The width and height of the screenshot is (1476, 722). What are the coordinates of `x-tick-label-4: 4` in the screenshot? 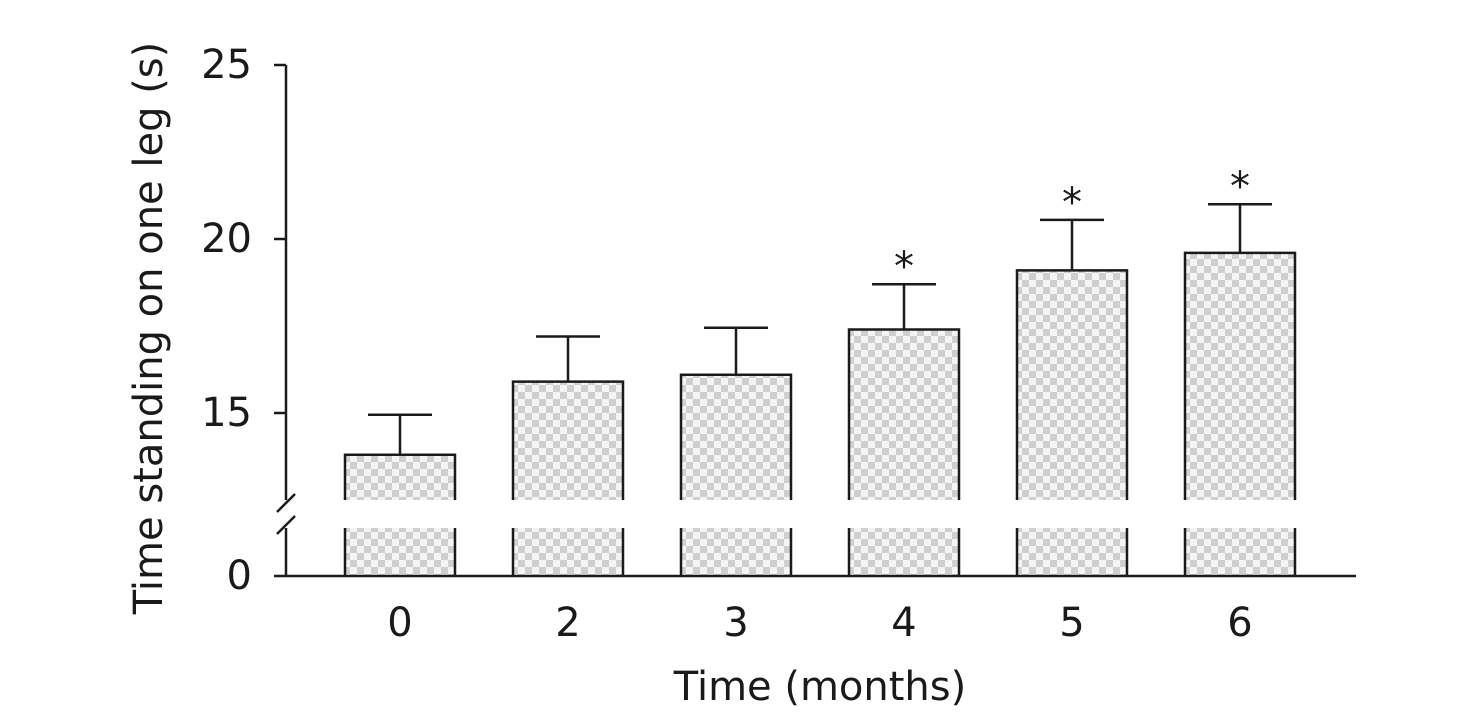 It's located at (903, 623).